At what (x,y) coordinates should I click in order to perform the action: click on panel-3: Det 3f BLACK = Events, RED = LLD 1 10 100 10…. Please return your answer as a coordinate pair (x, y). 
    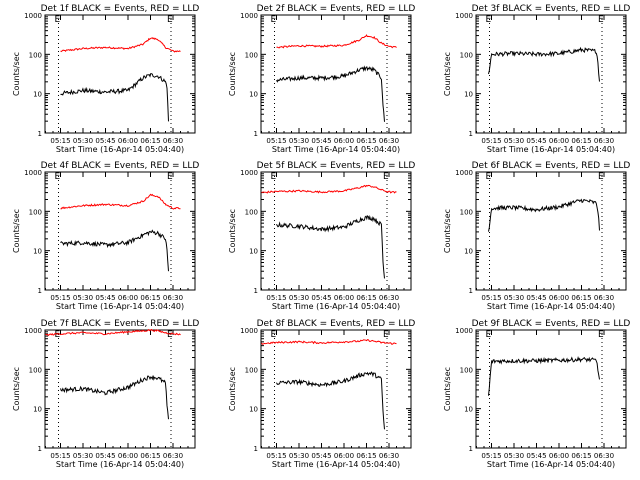
    Looking at the image, I should click on (536, 79).